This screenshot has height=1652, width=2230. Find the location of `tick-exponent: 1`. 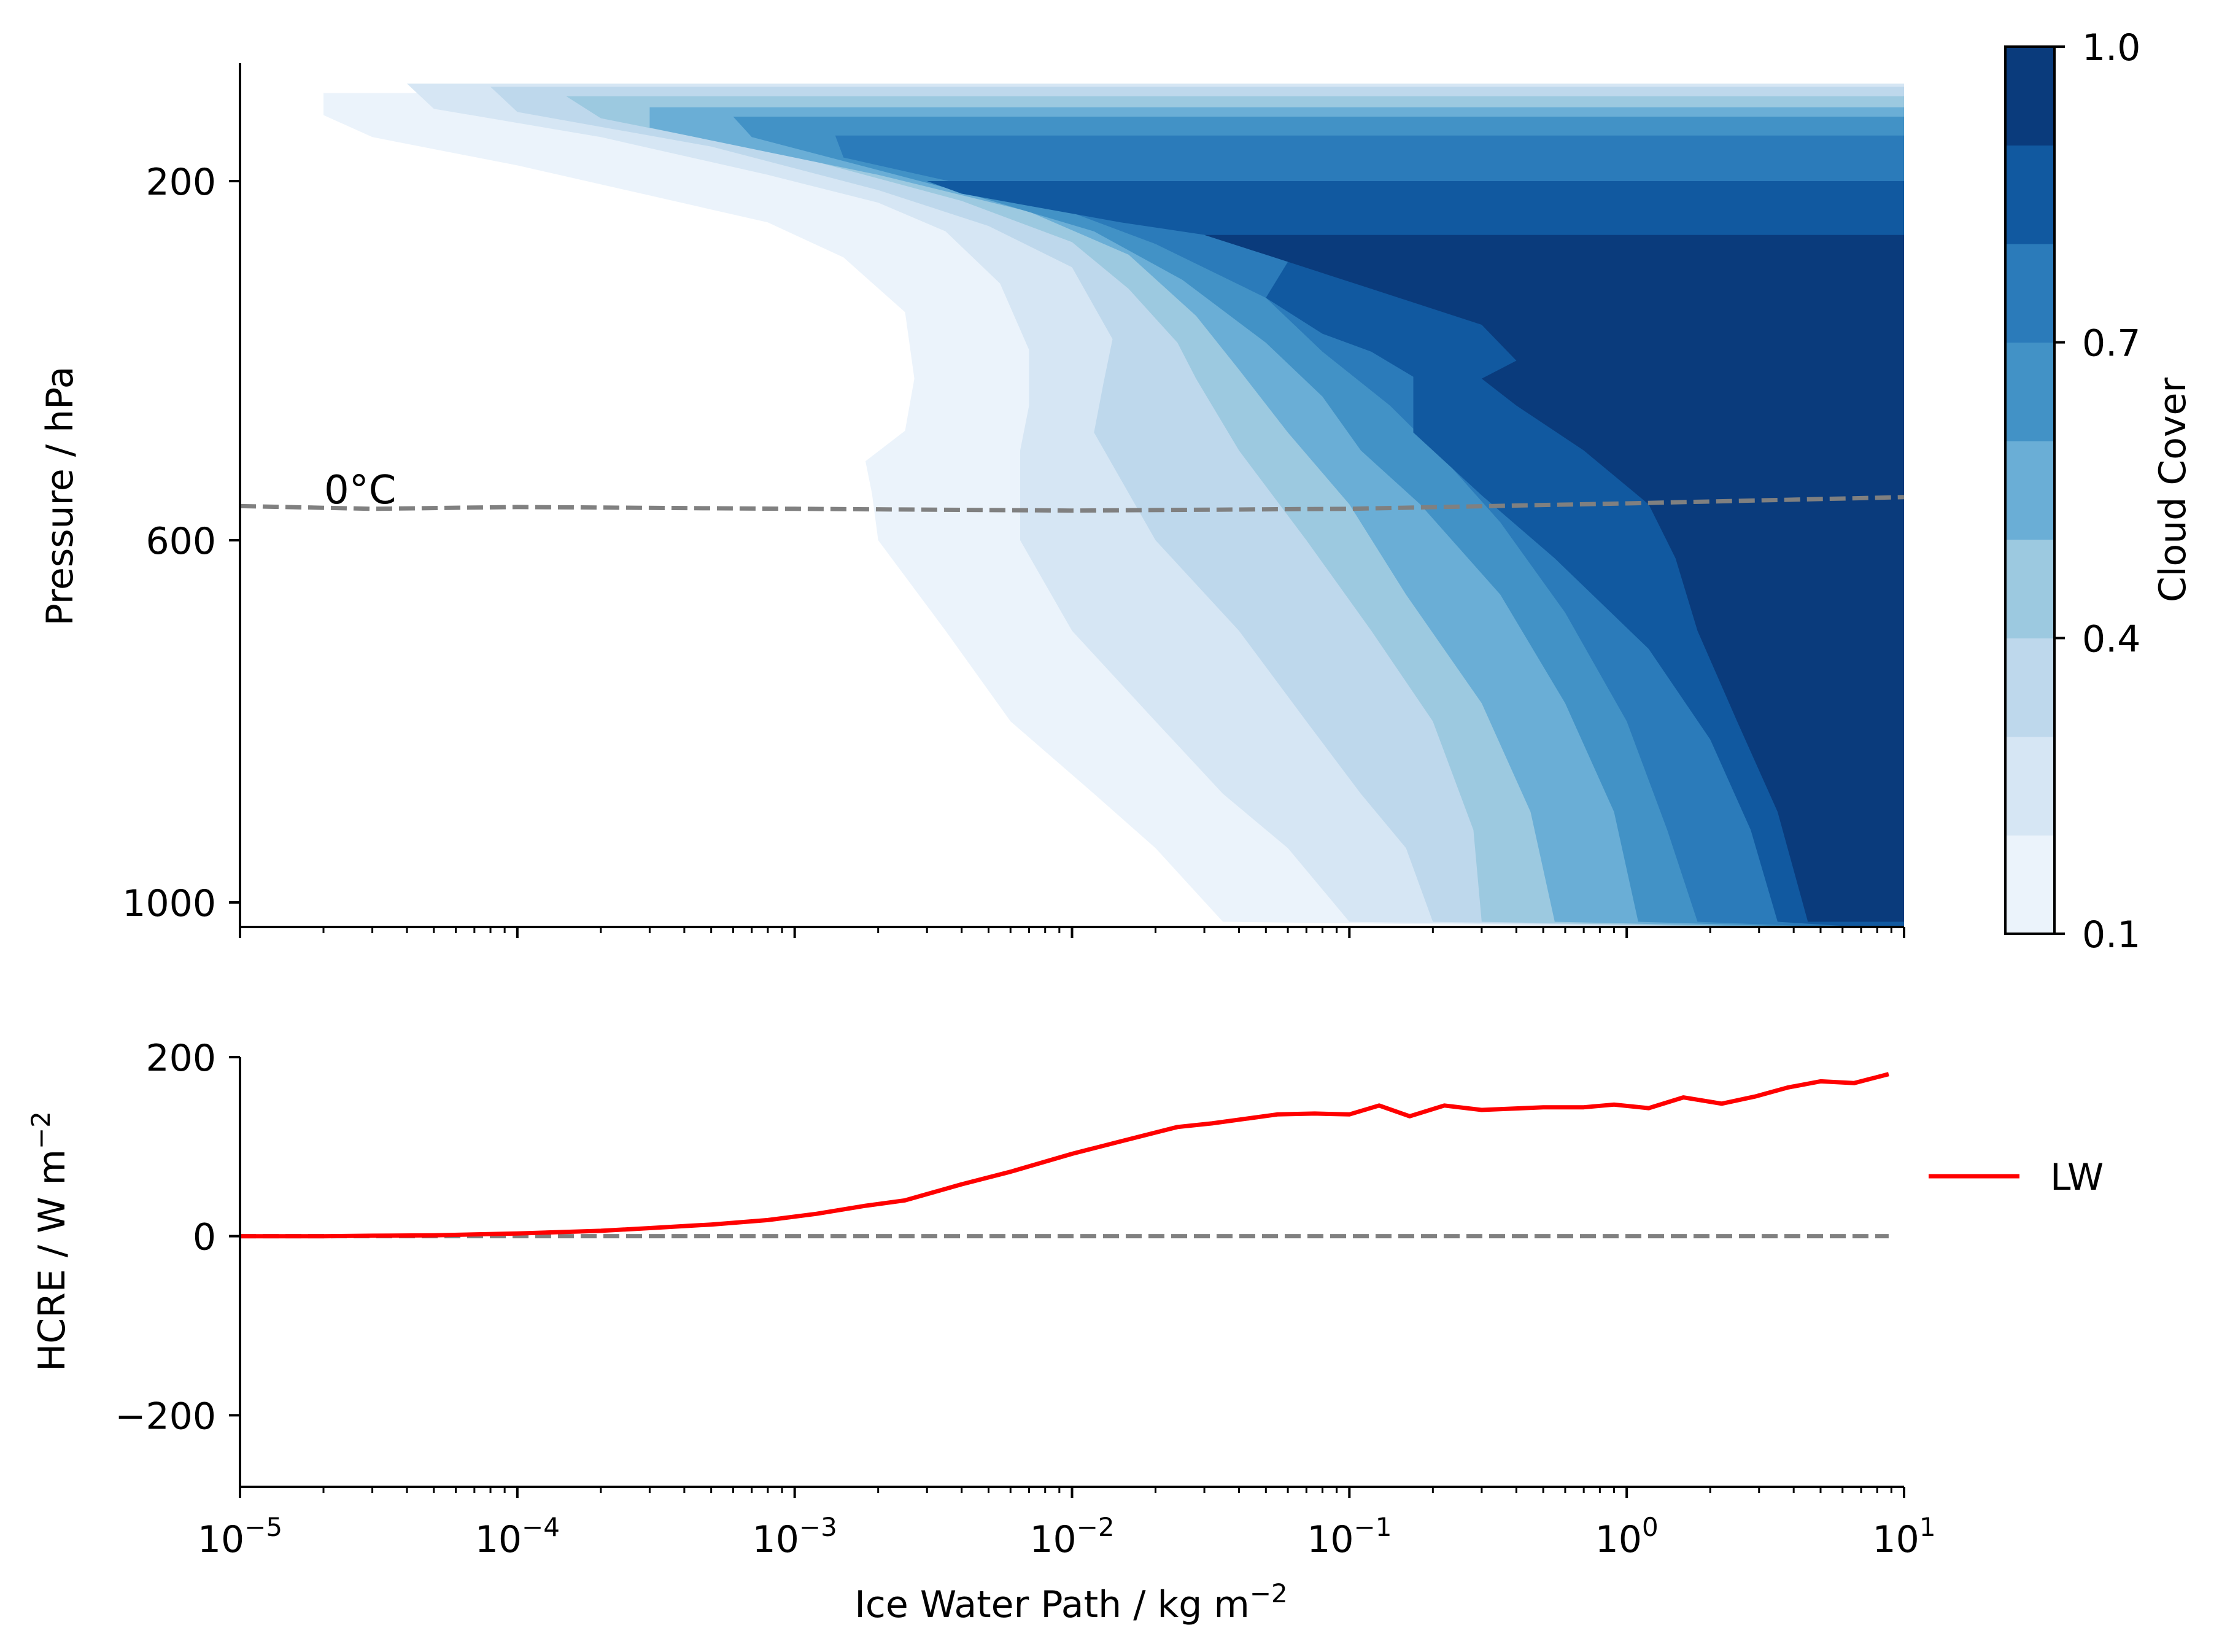

tick-exponent: 1 is located at coordinates (1927, 1527).